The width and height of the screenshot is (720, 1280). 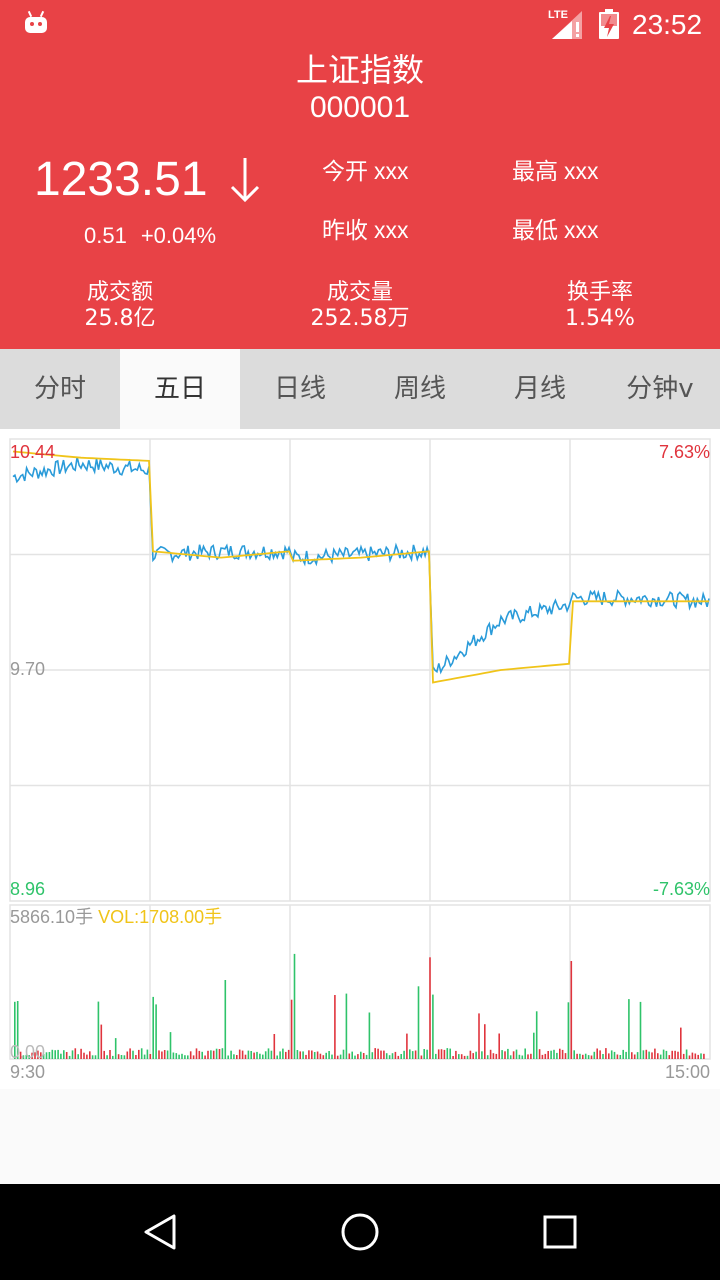 What do you see at coordinates (581, 230) in the screenshot?
I see `stat-low-value: xxx` at bounding box center [581, 230].